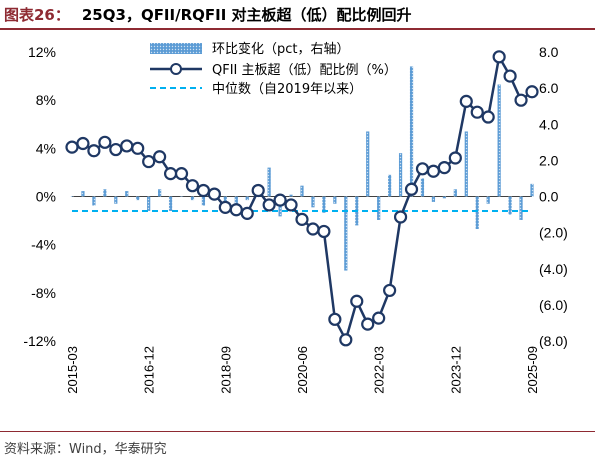 The height and width of the screenshot is (461, 595). What do you see at coordinates (532, 370) in the screenshot?
I see `x-tick-label: 2025-09` at bounding box center [532, 370].